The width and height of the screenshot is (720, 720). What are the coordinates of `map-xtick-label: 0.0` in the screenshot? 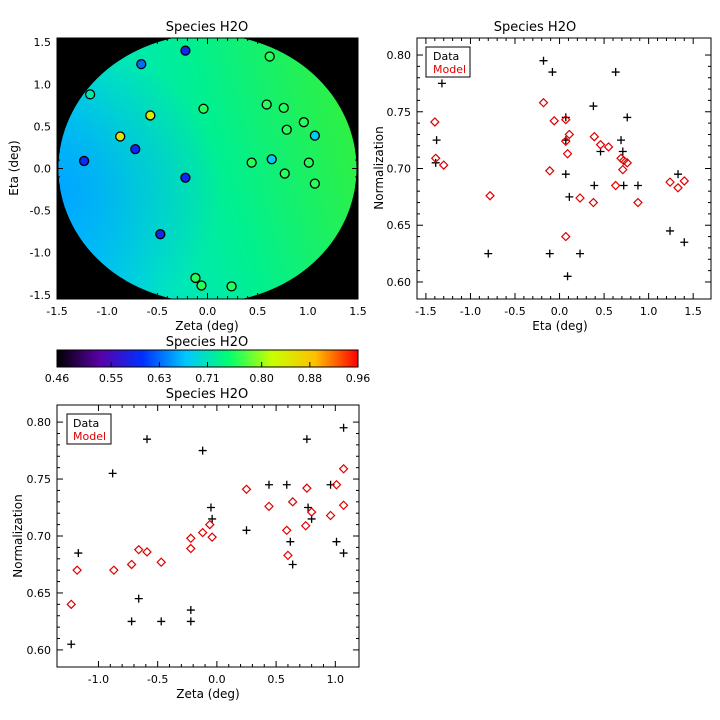 It's located at (208, 311).